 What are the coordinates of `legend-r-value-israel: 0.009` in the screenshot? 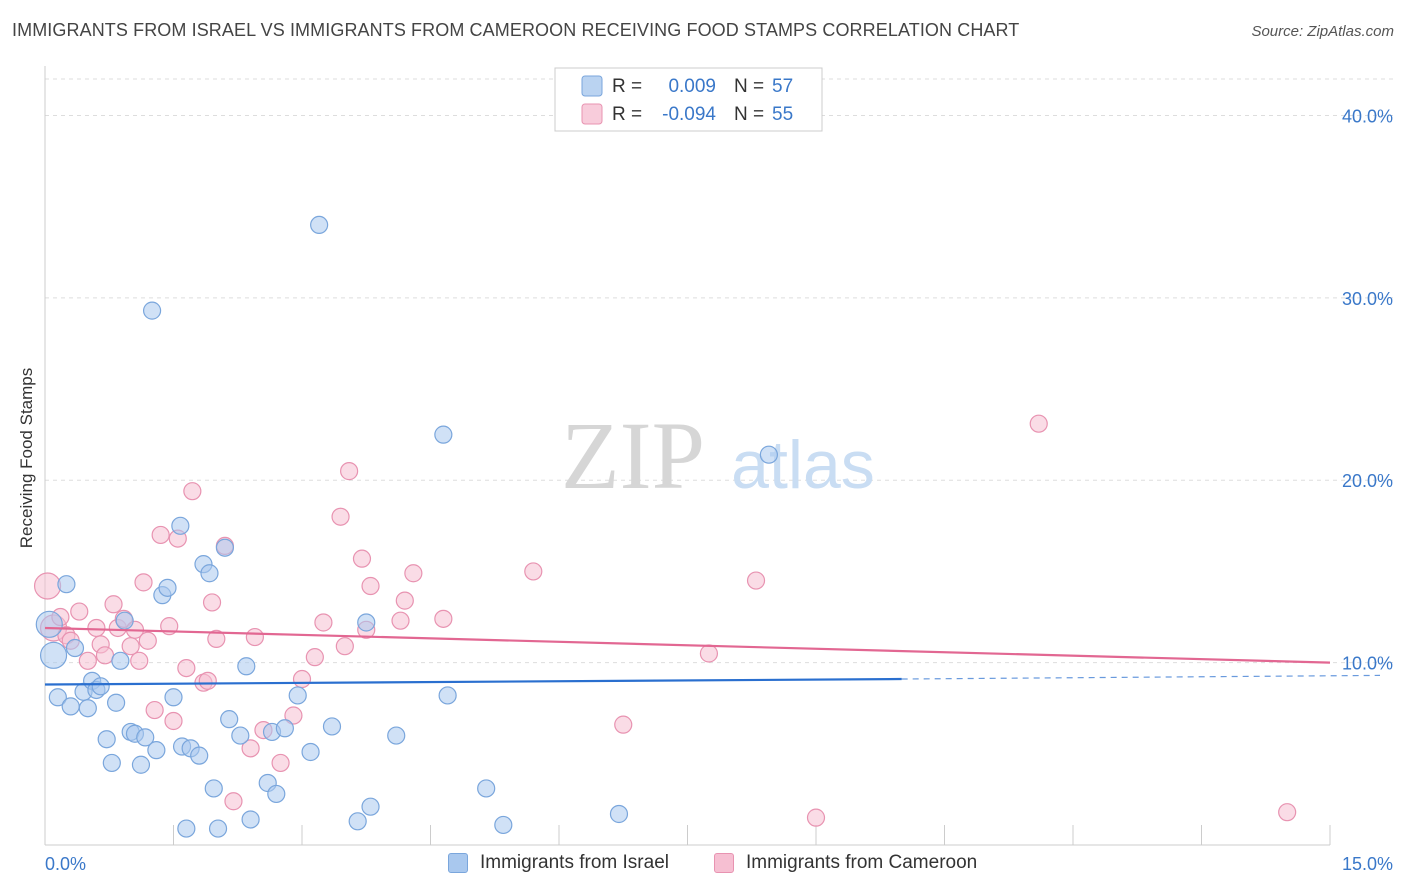 It's located at (692, 86).